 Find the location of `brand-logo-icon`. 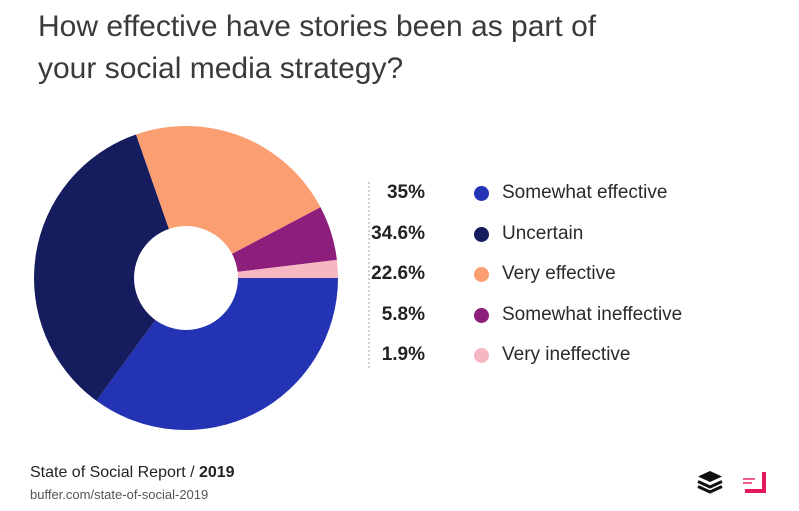

brand-logo-icon is located at coordinates (754, 482).